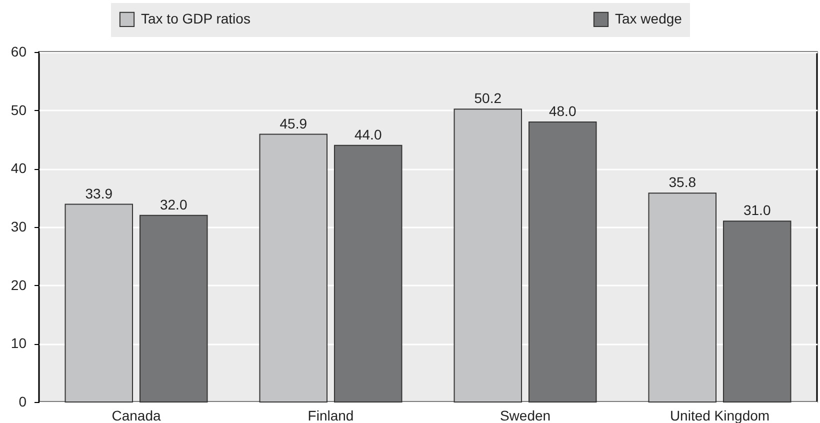 The width and height of the screenshot is (820, 423). Describe the element at coordinates (18, 343) in the screenshot. I see `y-tick-label: 10` at that location.